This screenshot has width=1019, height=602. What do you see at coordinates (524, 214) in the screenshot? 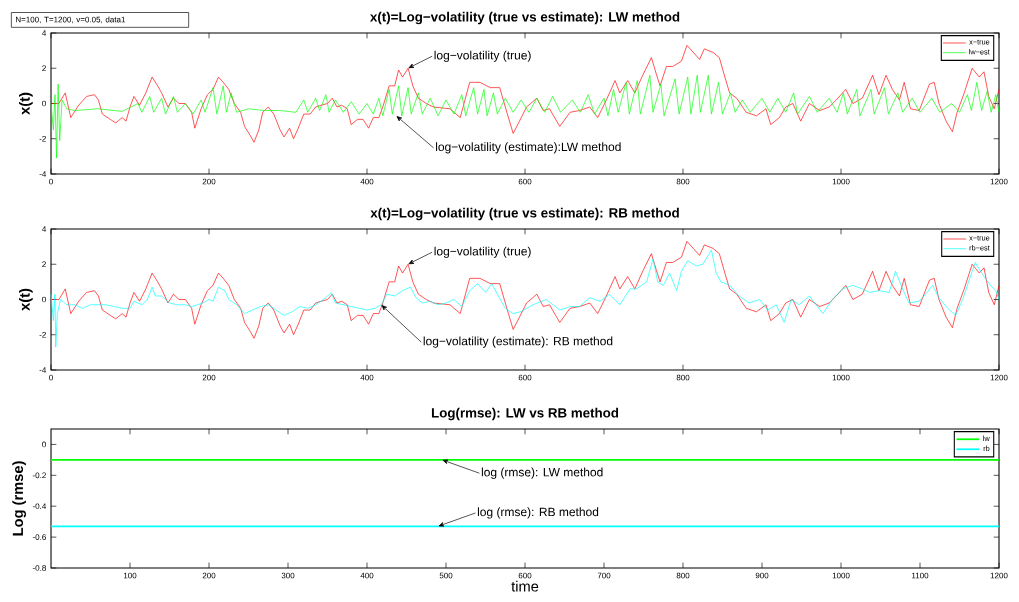
I see `chart-title: x(t)=Log−volatility (true vs estimate): RB method` at bounding box center [524, 214].